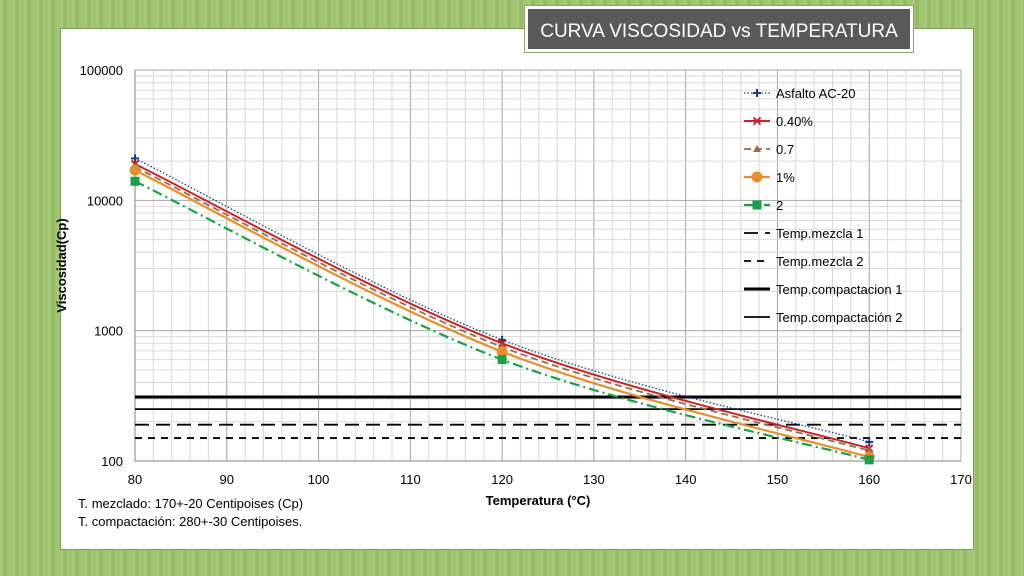  What do you see at coordinates (839, 289) in the screenshot?
I see `legend-label: Temp.compactacion 1` at bounding box center [839, 289].